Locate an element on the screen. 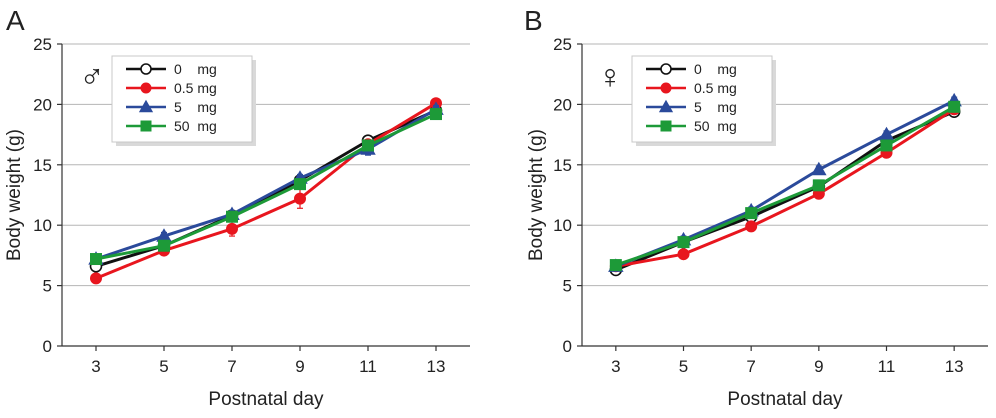 Image resolution: width=996 pixels, height=418 pixels. panel-label: A is located at coordinates (15, 20).